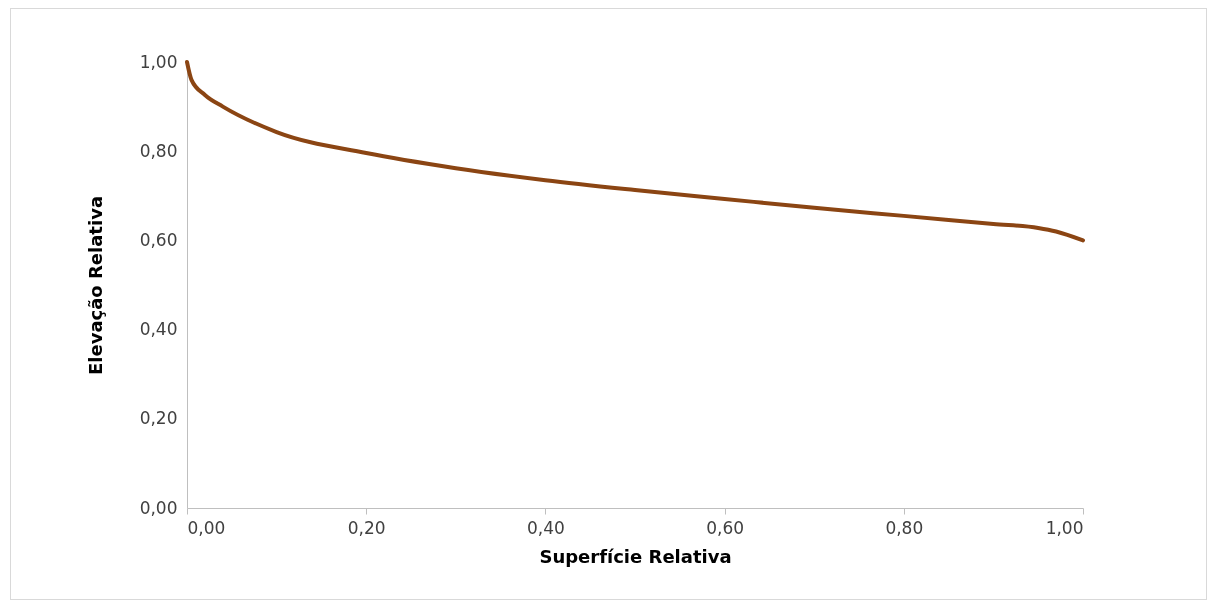  What do you see at coordinates (366, 527) in the screenshot?
I see `x-tick-label: 0,20` at bounding box center [366, 527].